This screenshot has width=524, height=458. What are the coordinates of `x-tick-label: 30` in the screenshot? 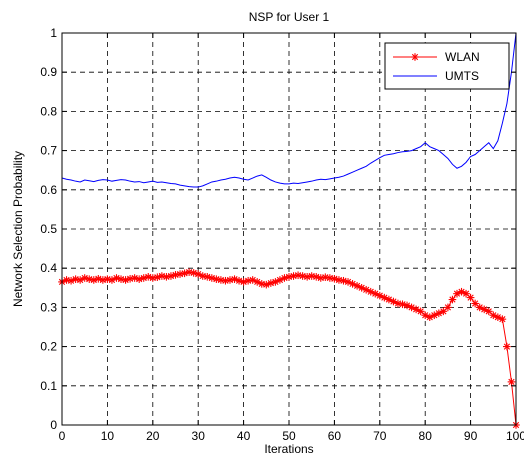 It's located at (199, 436).